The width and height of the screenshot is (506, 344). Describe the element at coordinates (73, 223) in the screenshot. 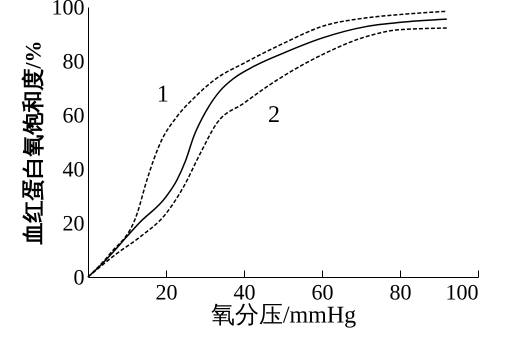

I see `y-tick-label: 20` at that location.